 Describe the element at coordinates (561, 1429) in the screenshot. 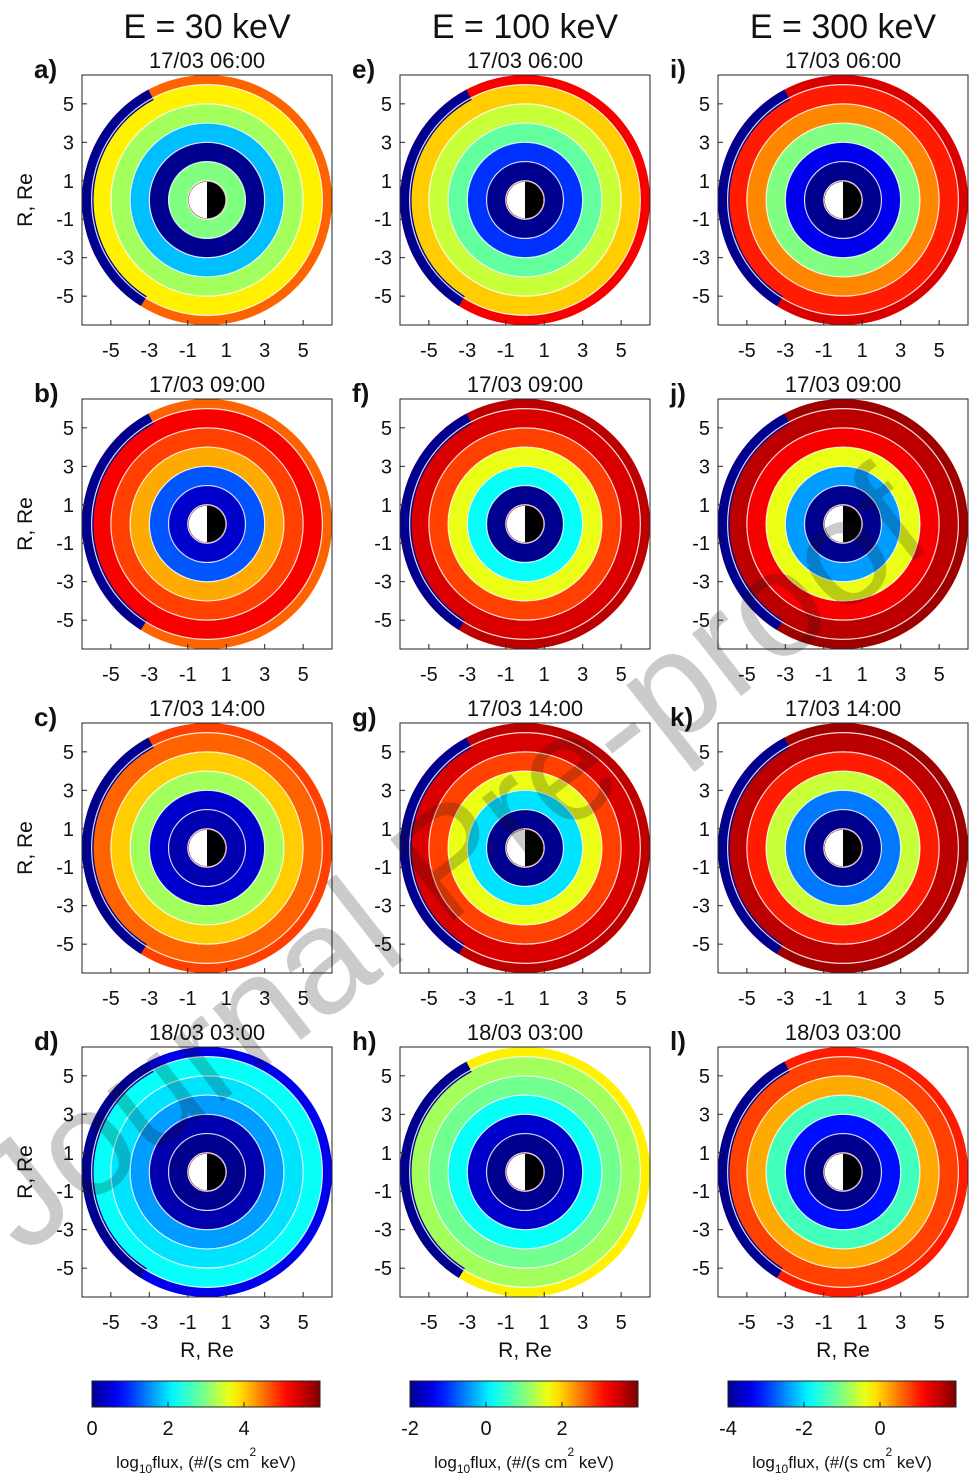

I see `colorbar-tick-label: 2` at that location.